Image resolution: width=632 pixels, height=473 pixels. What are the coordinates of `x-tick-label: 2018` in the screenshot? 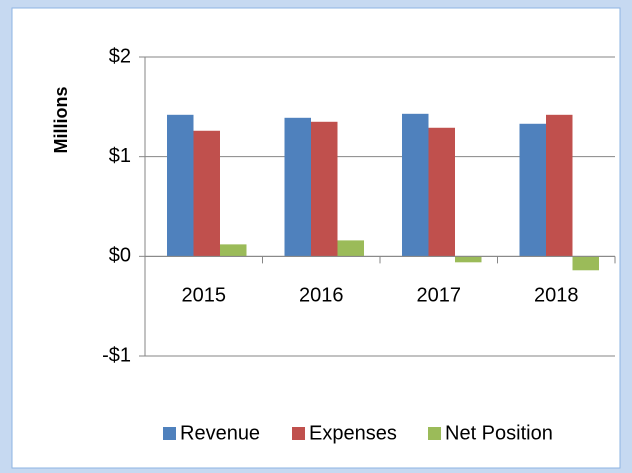 It's located at (556, 296).